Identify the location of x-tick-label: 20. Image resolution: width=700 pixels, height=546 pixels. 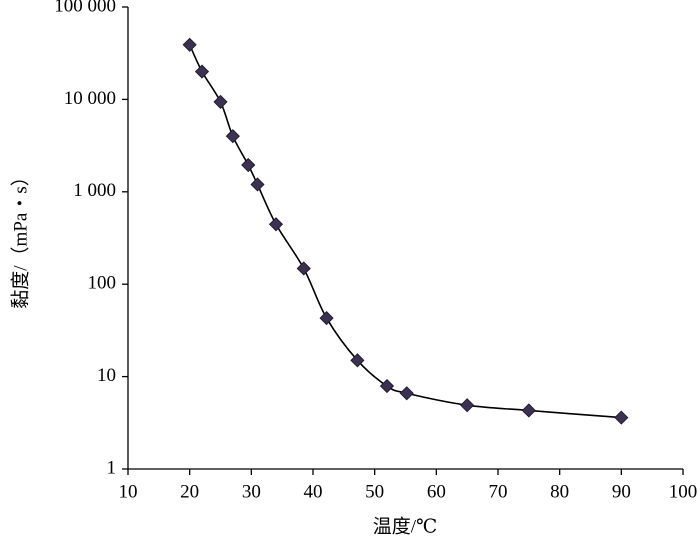
(189, 491).